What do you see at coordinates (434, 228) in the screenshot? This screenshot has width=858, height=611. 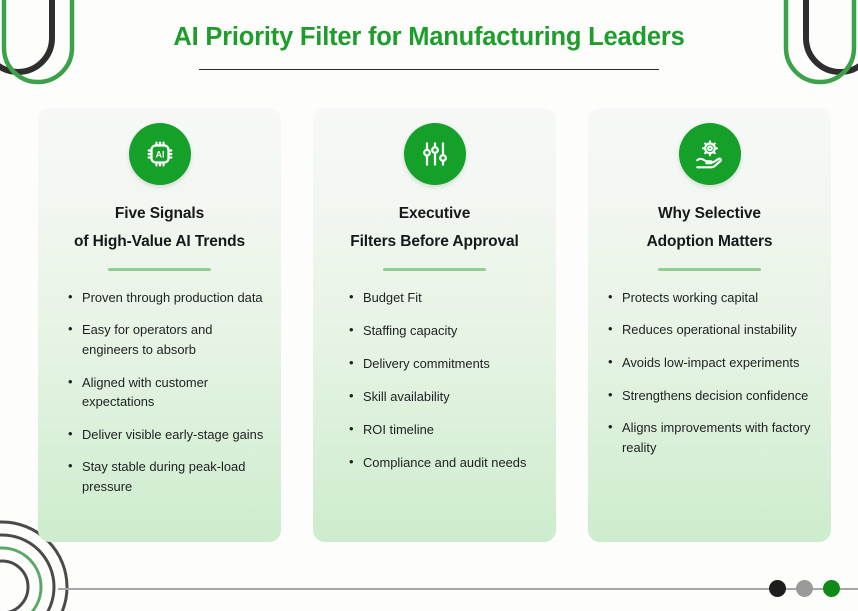 I see `card-heading: Executive Filters Before Approval` at bounding box center [434, 228].